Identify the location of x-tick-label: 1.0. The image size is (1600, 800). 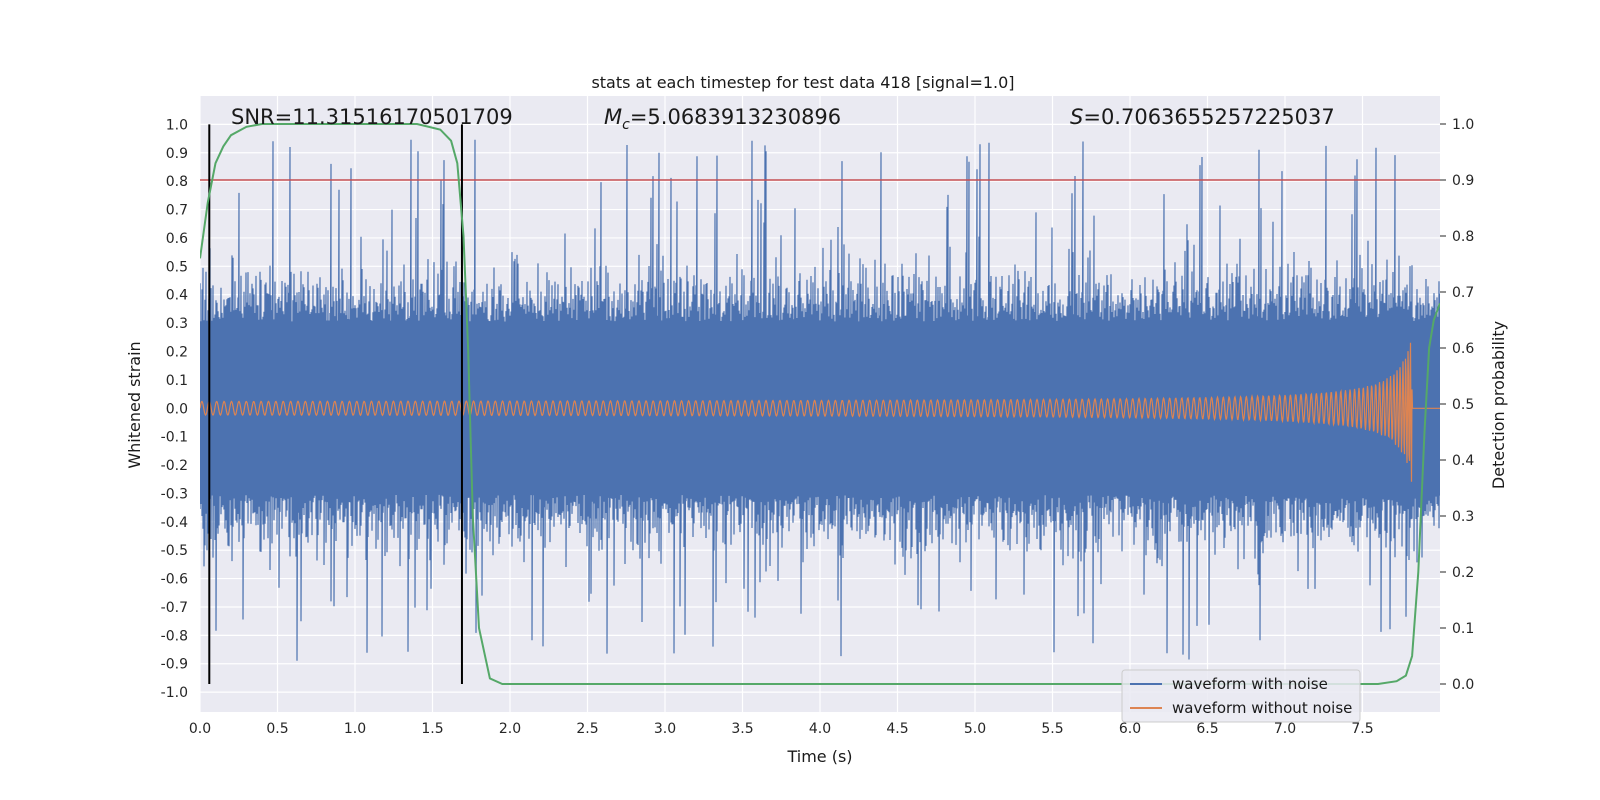
(355, 729).